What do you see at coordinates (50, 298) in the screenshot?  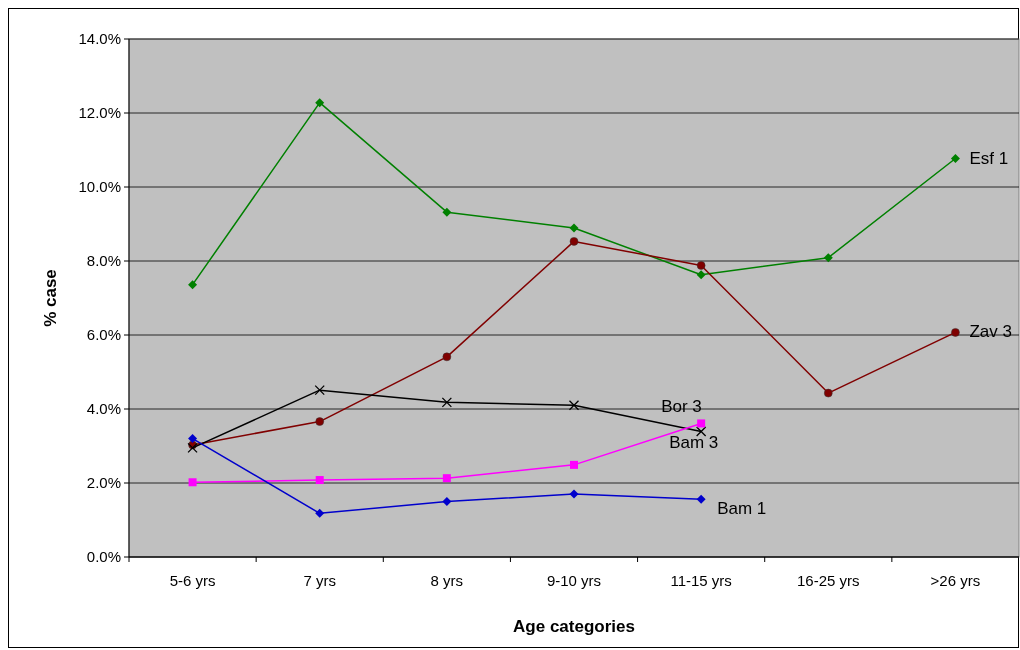 I see `y-axis-title: % case` at bounding box center [50, 298].